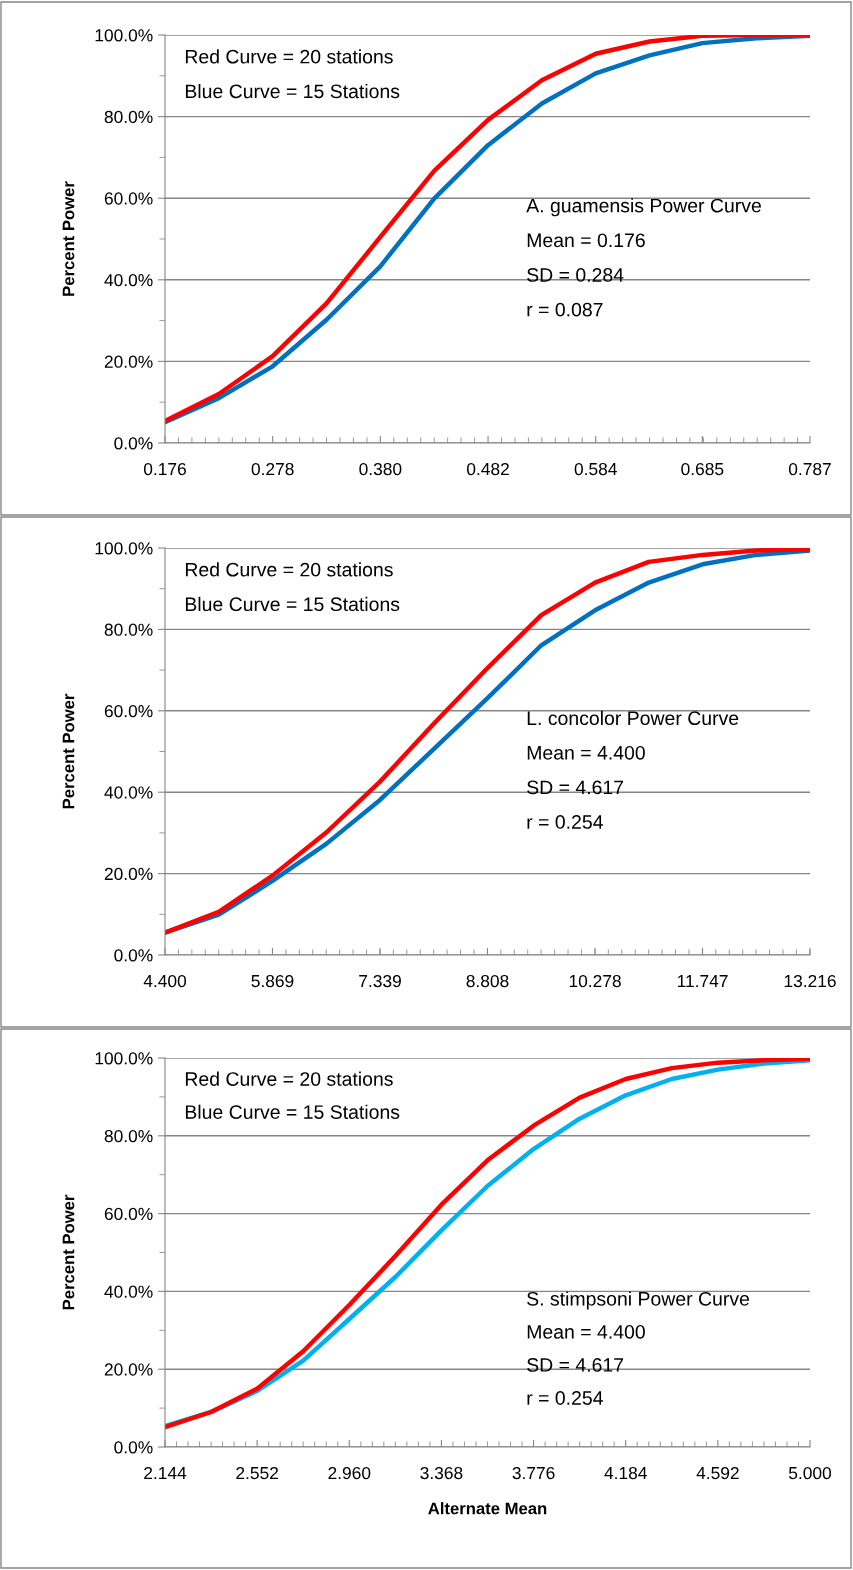  I want to click on x-tick-label: 0.584, so click(595, 469).